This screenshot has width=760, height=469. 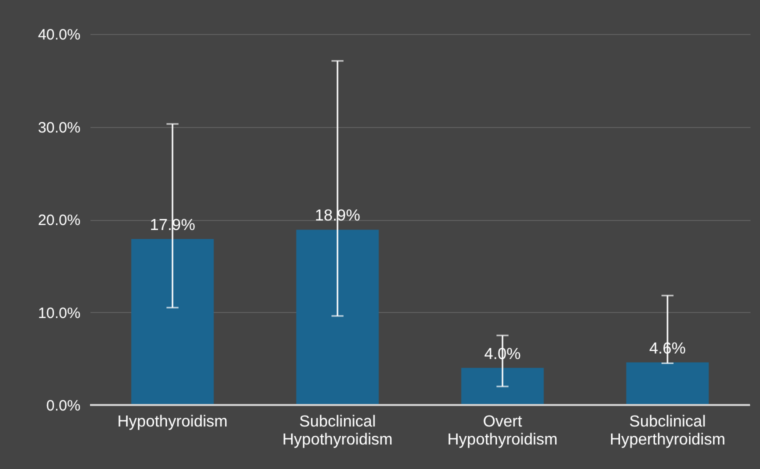 I want to click on y-tick-label: 0.0%, so click(x=63, y=406).